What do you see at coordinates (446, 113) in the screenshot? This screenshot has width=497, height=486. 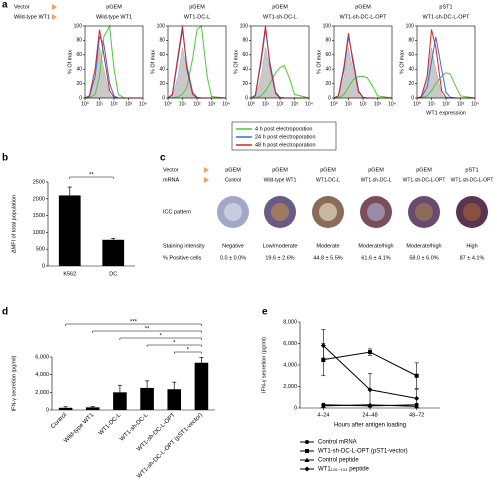 I see `x-axis-label: WT1 expression` at bounding box center [446, 113].